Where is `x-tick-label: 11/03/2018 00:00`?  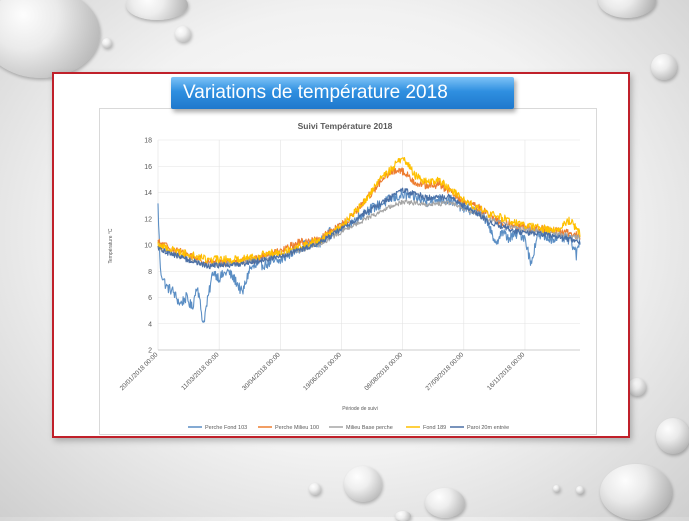
x-tick-label: 11/03/2018 00:00 is located at coordinates (200, 371).